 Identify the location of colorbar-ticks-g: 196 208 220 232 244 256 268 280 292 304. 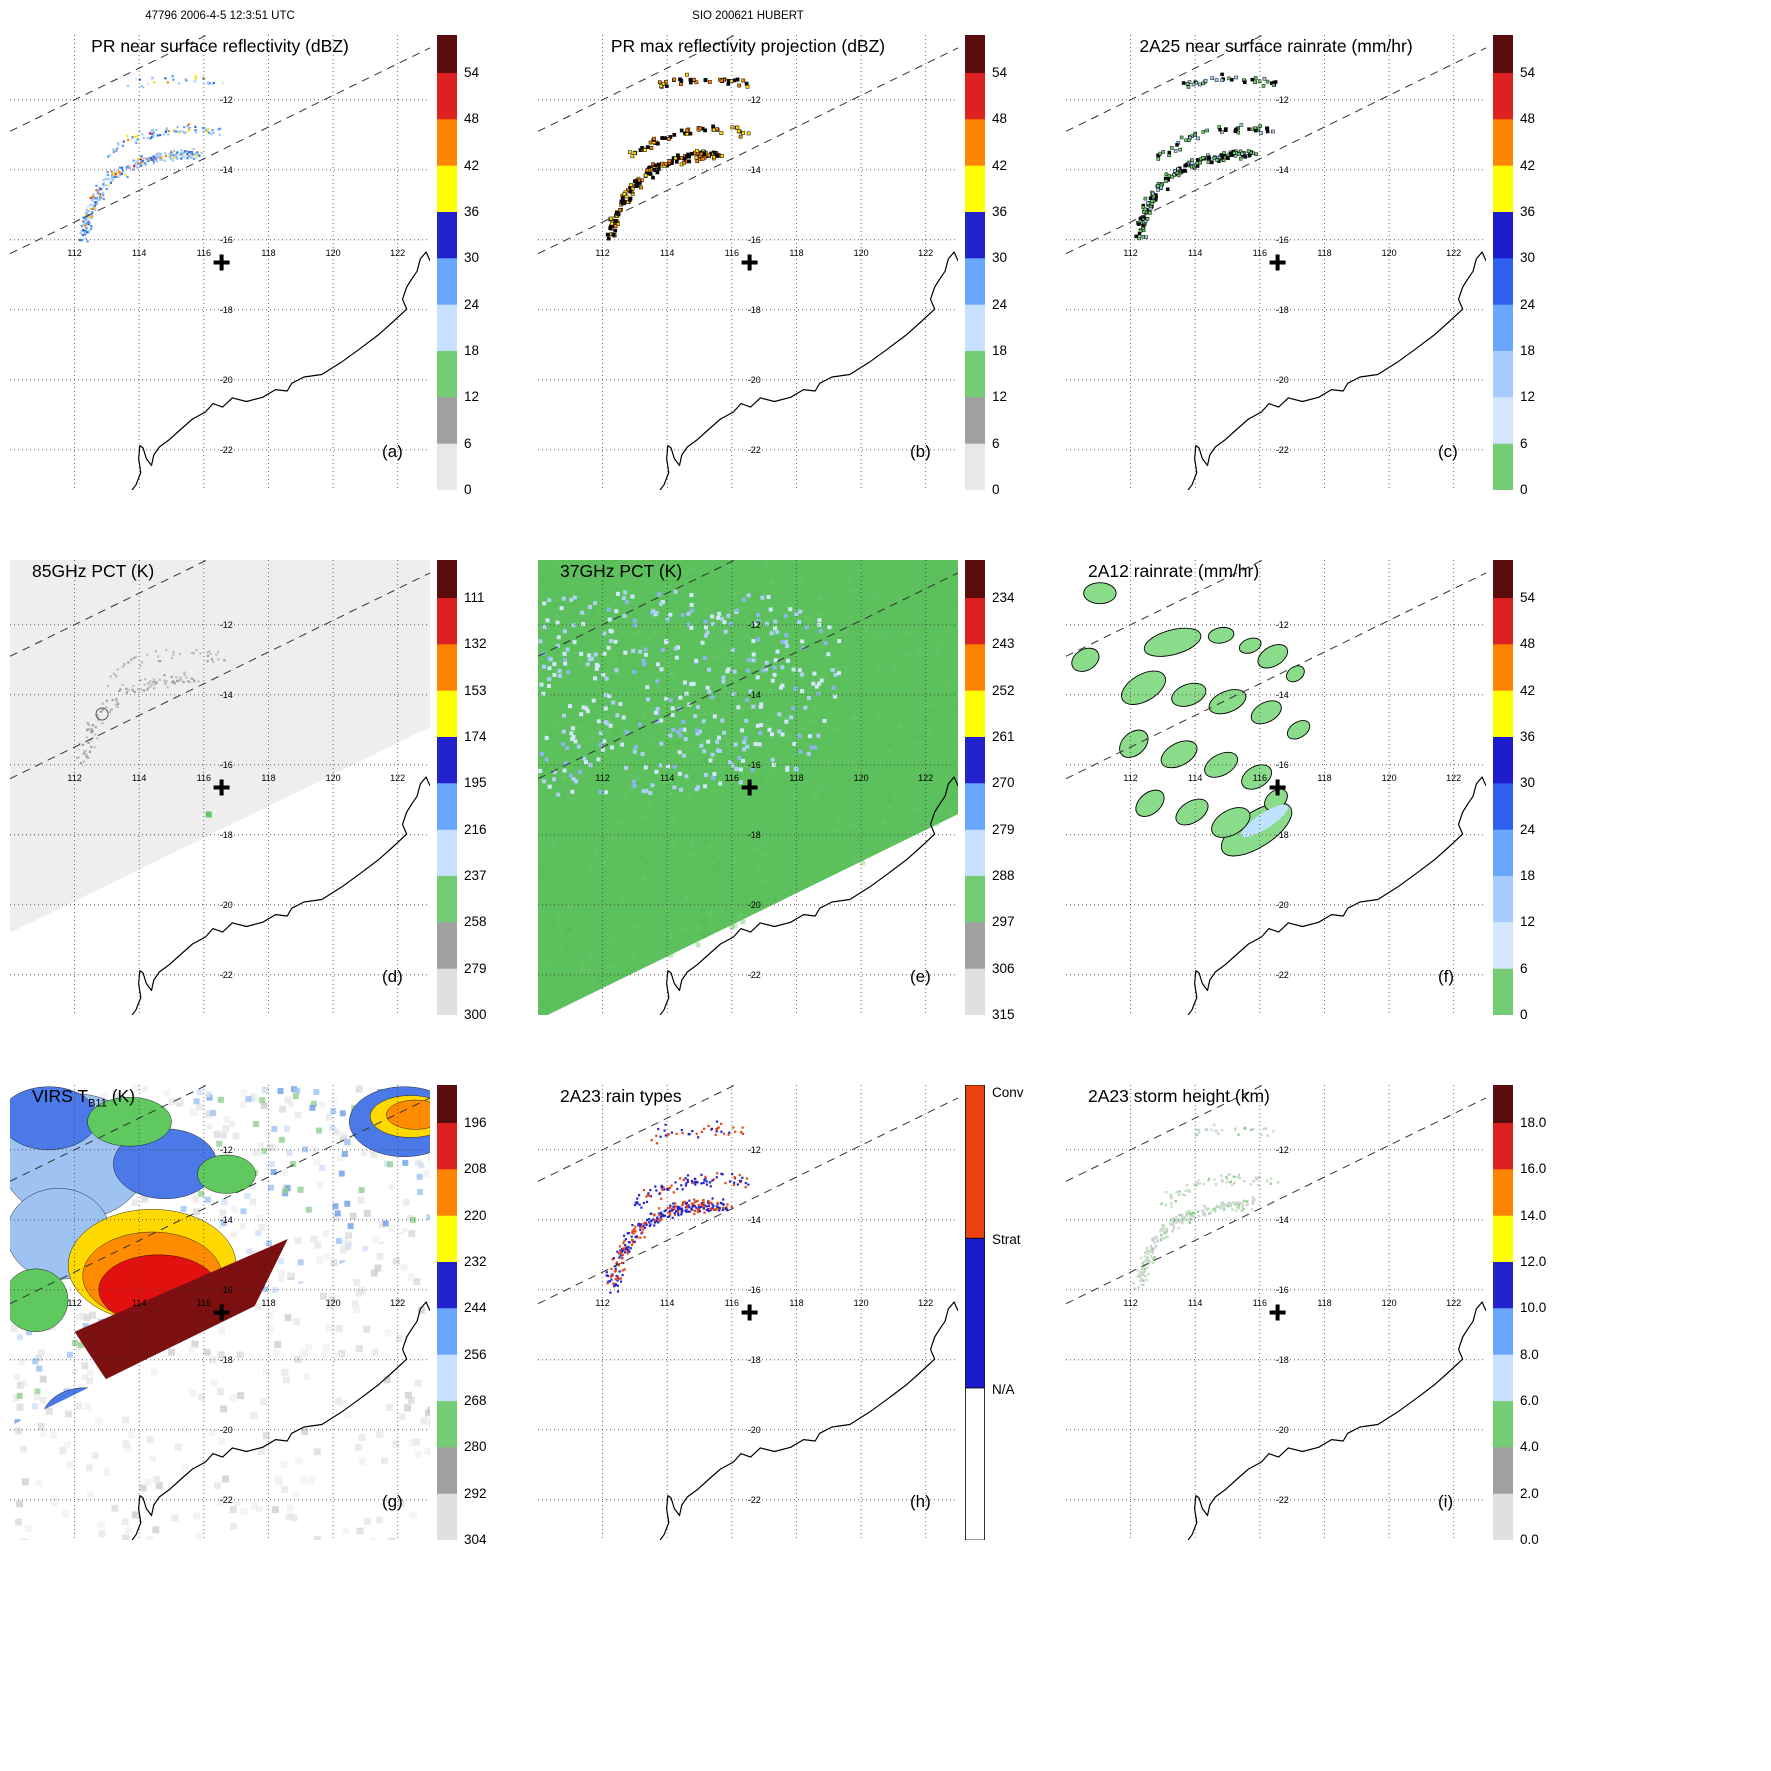
(494, 1320).